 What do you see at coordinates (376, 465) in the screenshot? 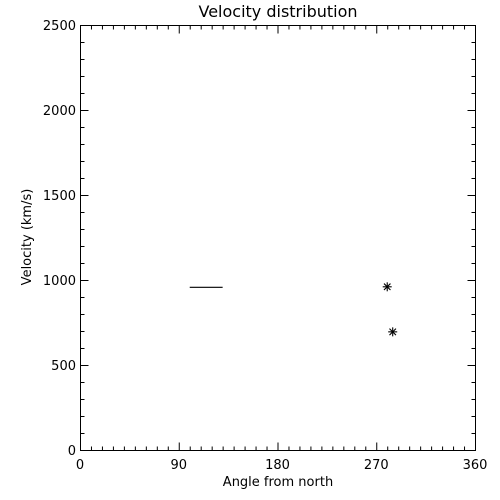
I see `x-tick-label: 270` at bounding box center [376, 465].